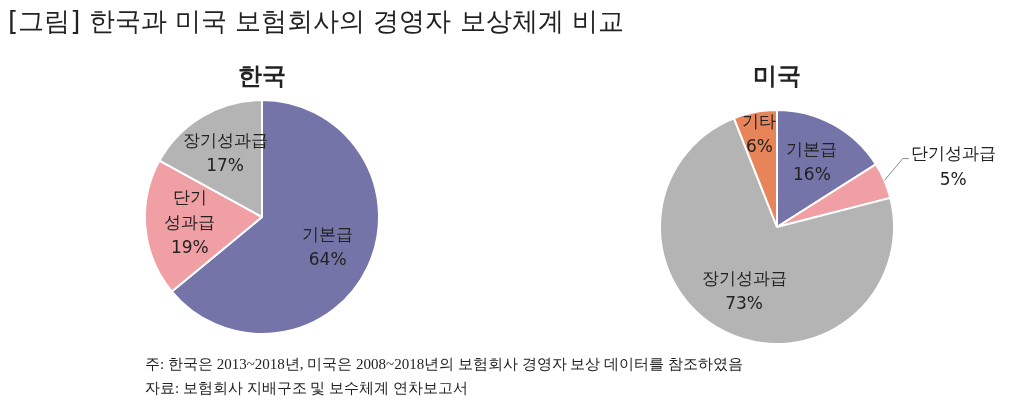 Image resolution: width=1024 pixels, height=404 pixels. Describe the element at coordinates (759, 145) in the screenshot. I see `data-label: 6%` at that location.